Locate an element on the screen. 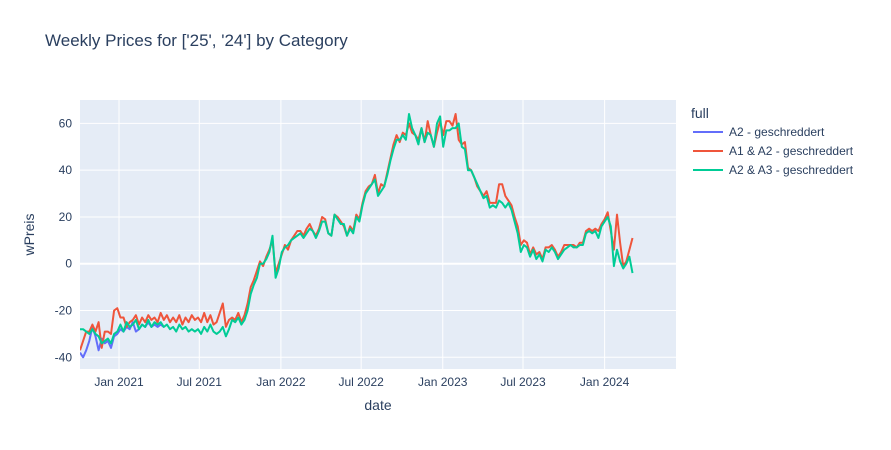  y-tick-label: -20 is located at coordinates (64, 311).